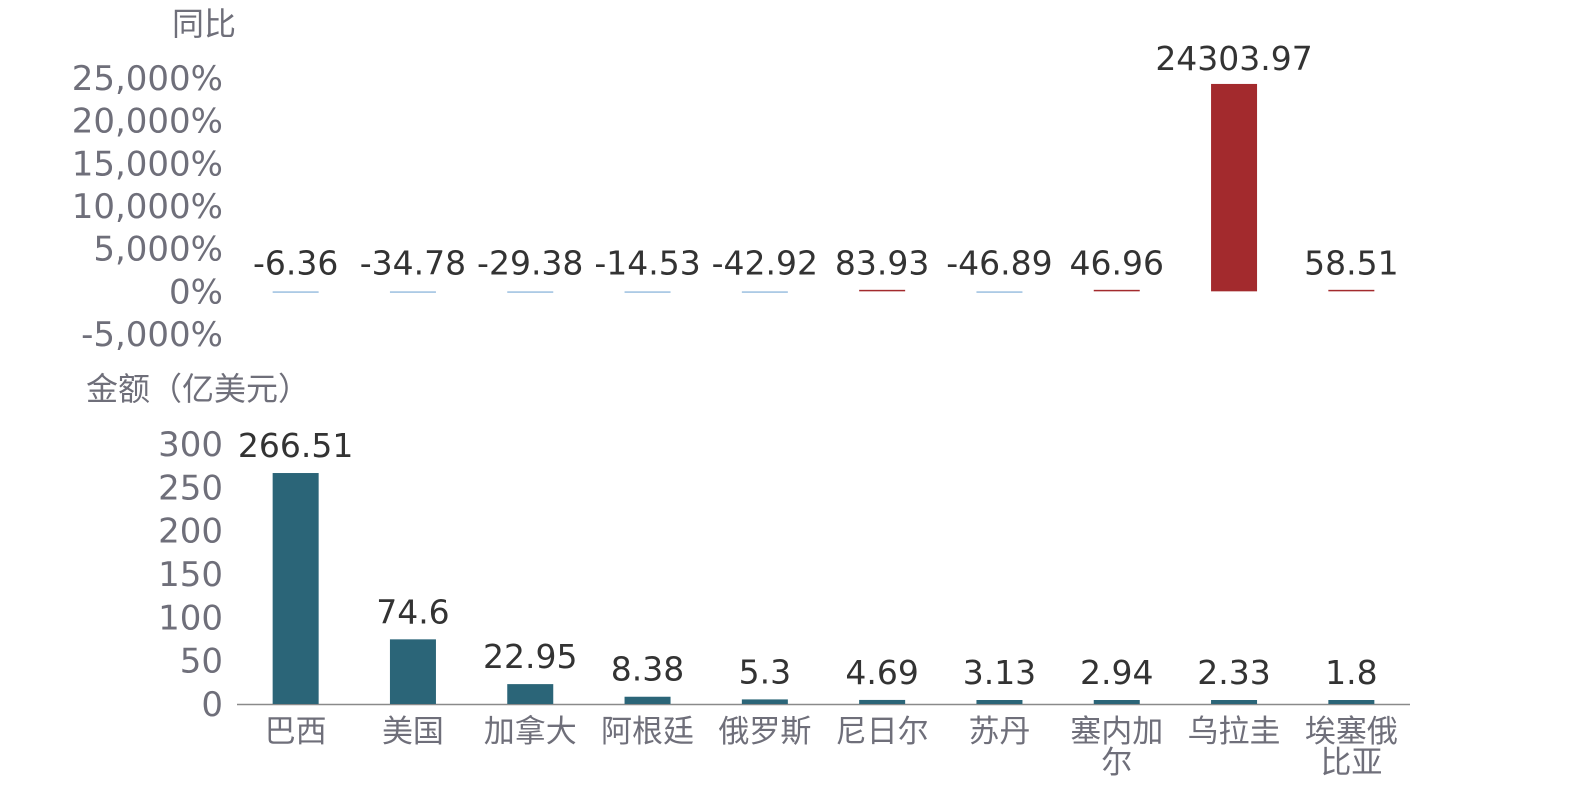  Describe the element at coordinates (882, 732) in the screenshot. I see `category-label: 尼日尔` at that location.